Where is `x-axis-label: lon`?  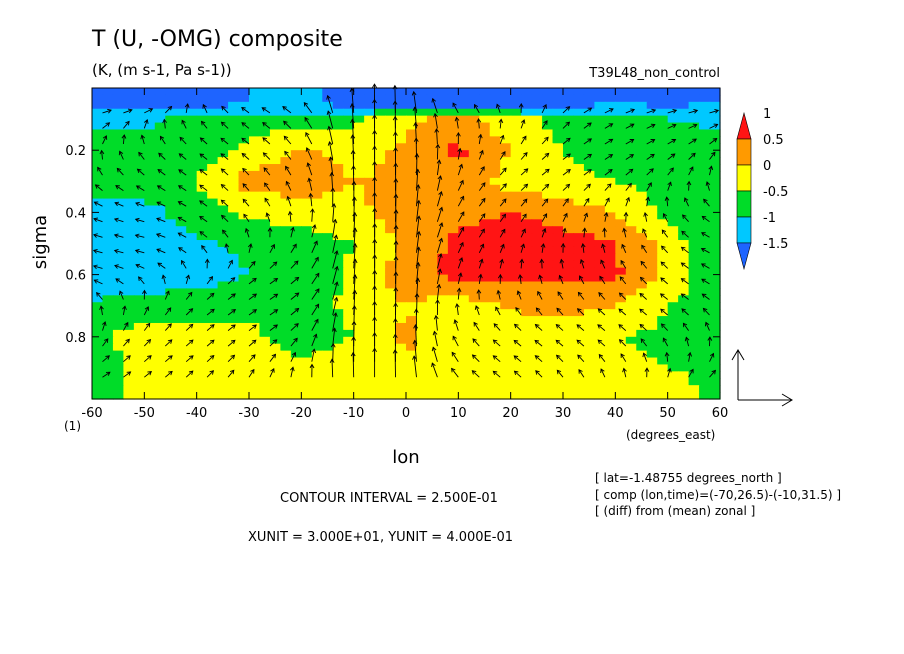
x-axis-label: lon is located at coordinates (405, 457).